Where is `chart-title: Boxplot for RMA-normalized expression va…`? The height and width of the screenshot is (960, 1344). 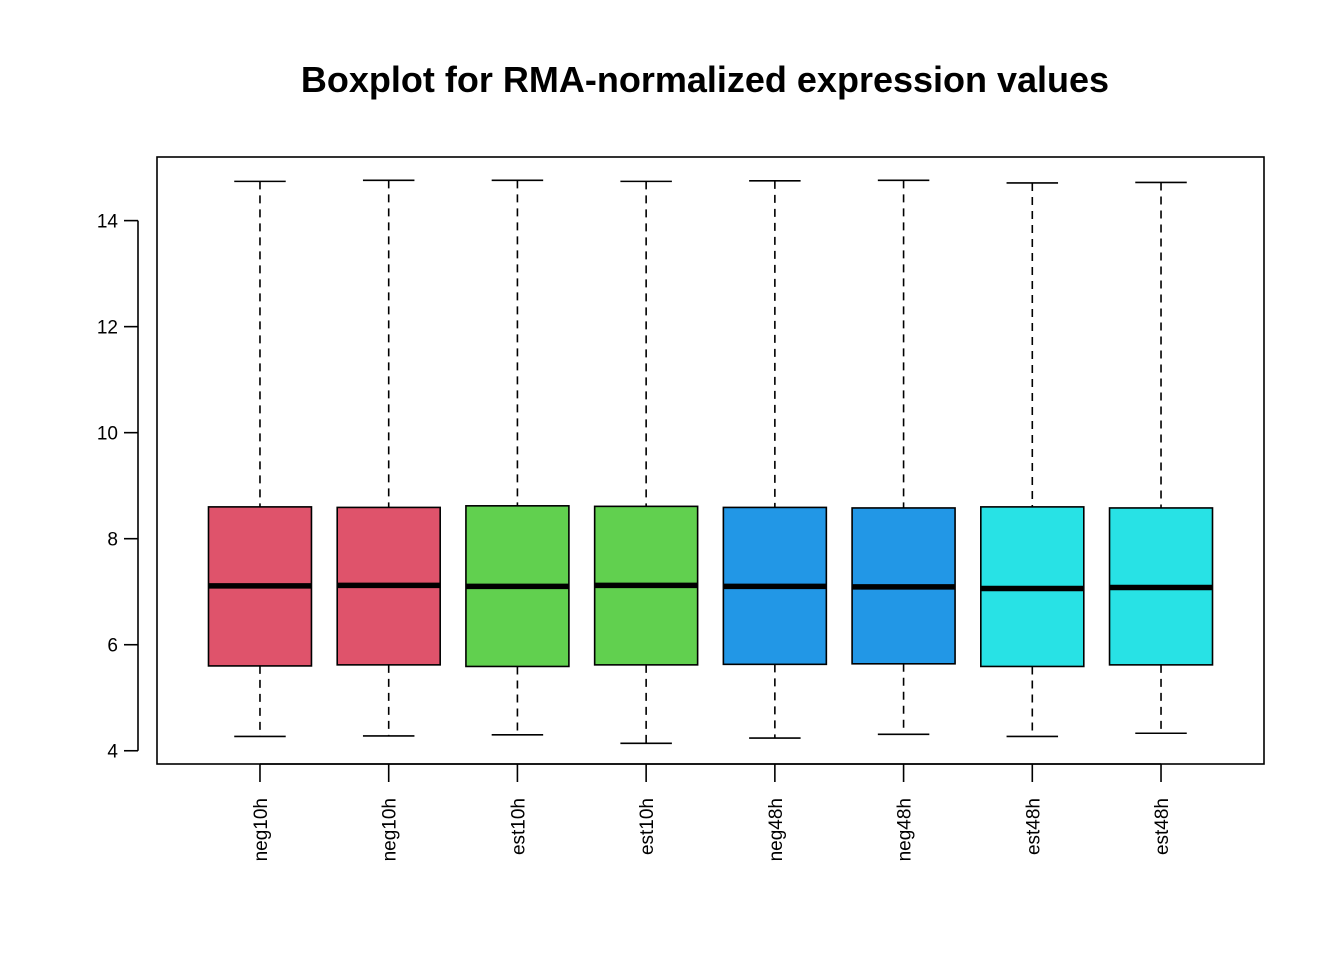
chart-title: Boxplot for RMA-normalized expression va… is located at coordinates (705, 79).